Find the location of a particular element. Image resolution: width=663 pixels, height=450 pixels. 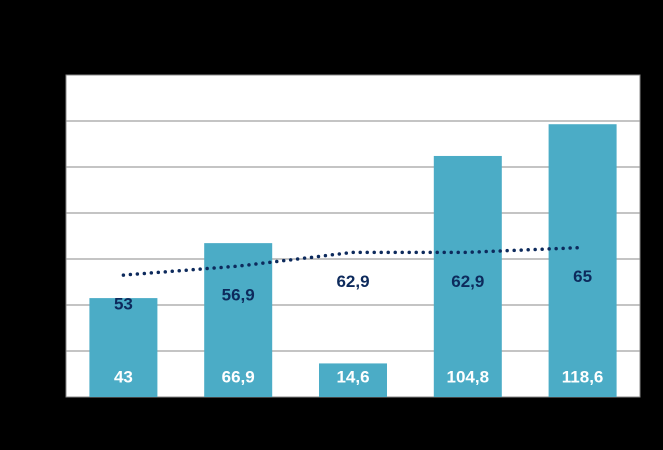

bar-value-label: 104,8 is located at coordinates (468, 376).